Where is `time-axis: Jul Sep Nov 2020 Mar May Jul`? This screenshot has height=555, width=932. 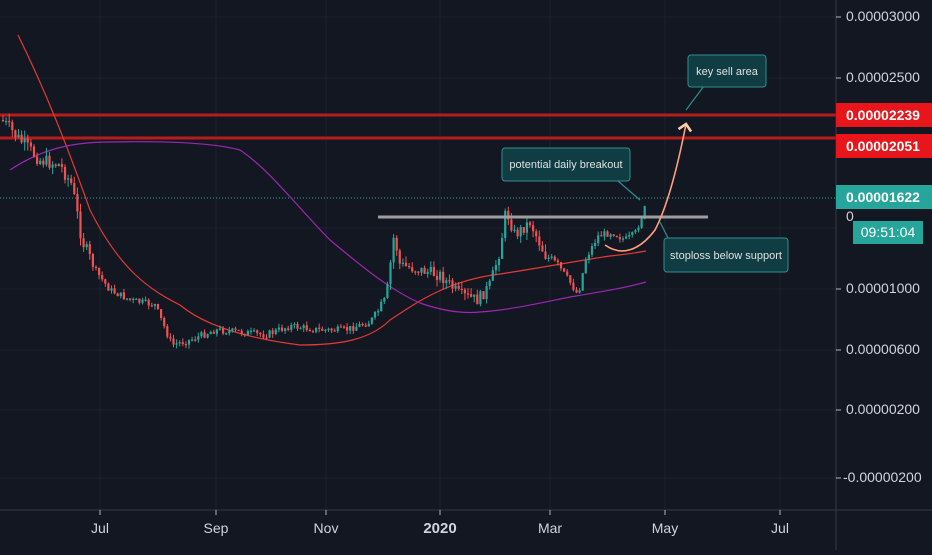
time-axis: Jul Sep Nov 2020 Mar May Jul is located at coordinates (466, 523).